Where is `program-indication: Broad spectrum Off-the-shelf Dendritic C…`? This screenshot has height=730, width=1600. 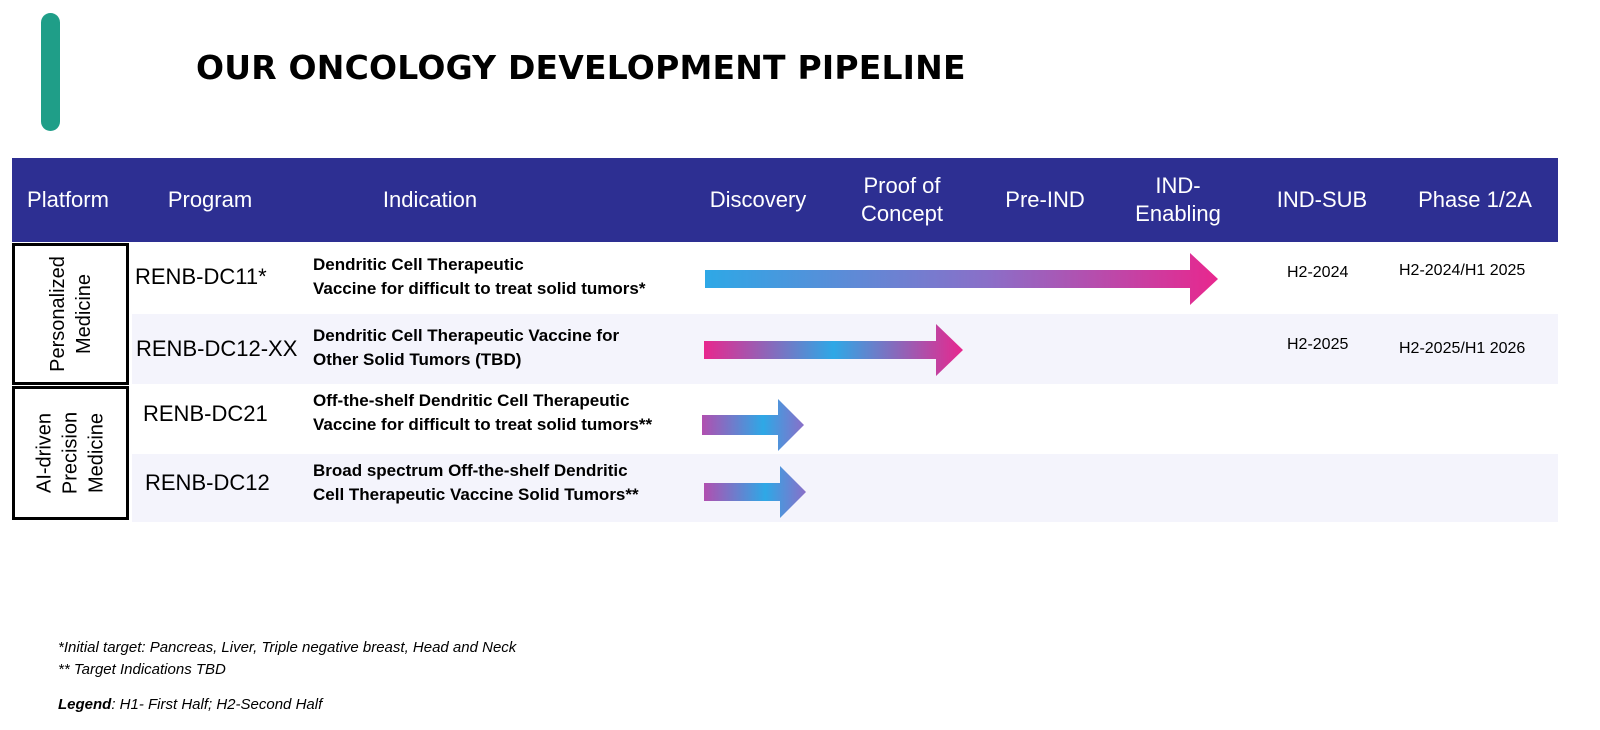 program-indication: Broad spectrum Off-the-shelf Dendritic C… is located at coordinates (476, 482).